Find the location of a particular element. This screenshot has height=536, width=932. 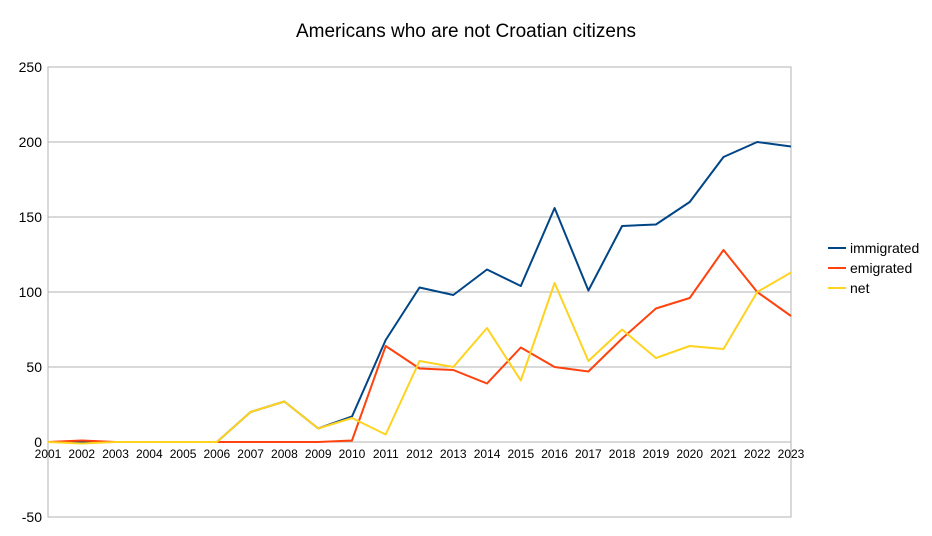

legend-label-emigrated: emigrated is located at coordinates (881, 268).